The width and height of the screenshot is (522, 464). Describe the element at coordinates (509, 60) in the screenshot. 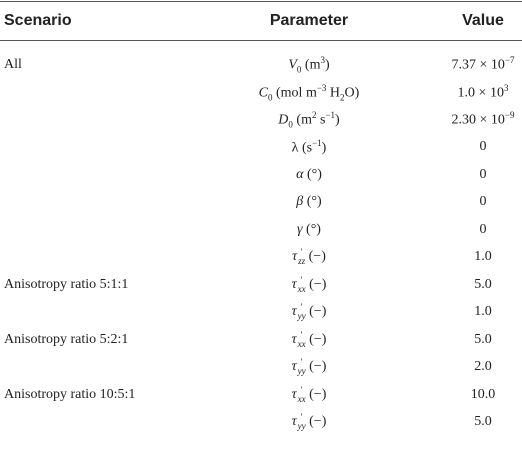

I see `superscript: −7` at that location.